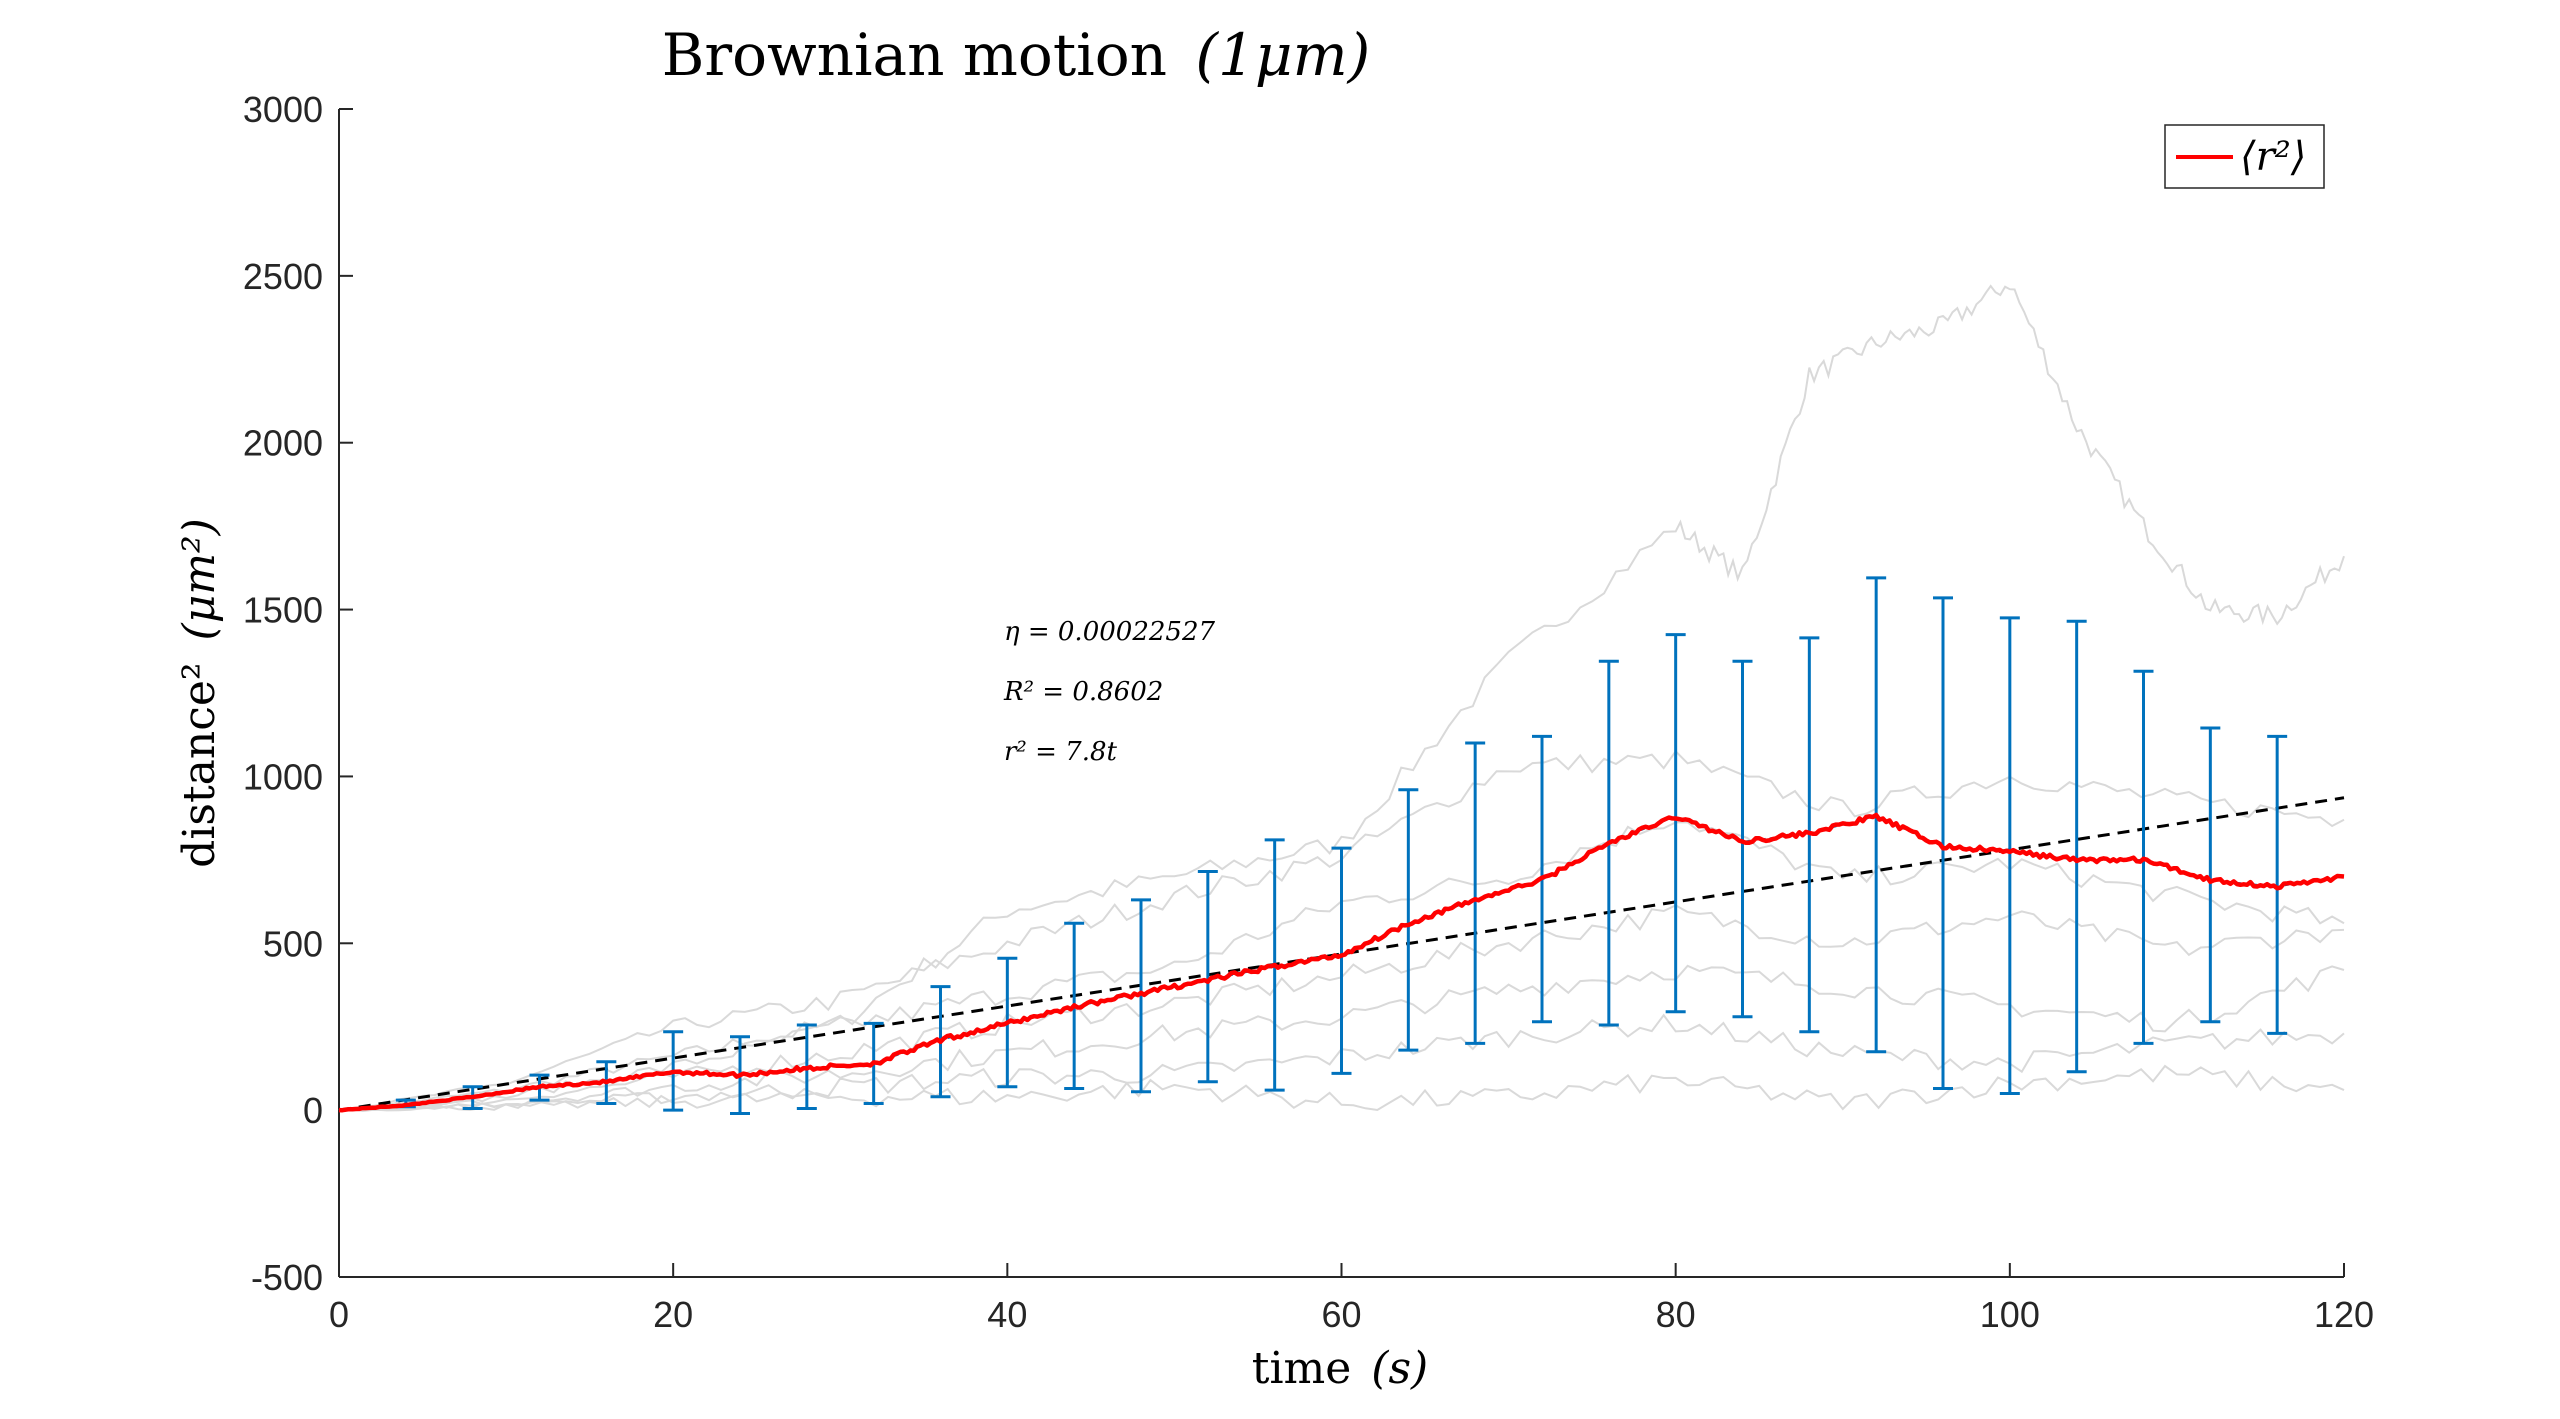 This screenshot has height=1419, width=2560. I want to click on y-tick-label: -500, so click(287, 1277).